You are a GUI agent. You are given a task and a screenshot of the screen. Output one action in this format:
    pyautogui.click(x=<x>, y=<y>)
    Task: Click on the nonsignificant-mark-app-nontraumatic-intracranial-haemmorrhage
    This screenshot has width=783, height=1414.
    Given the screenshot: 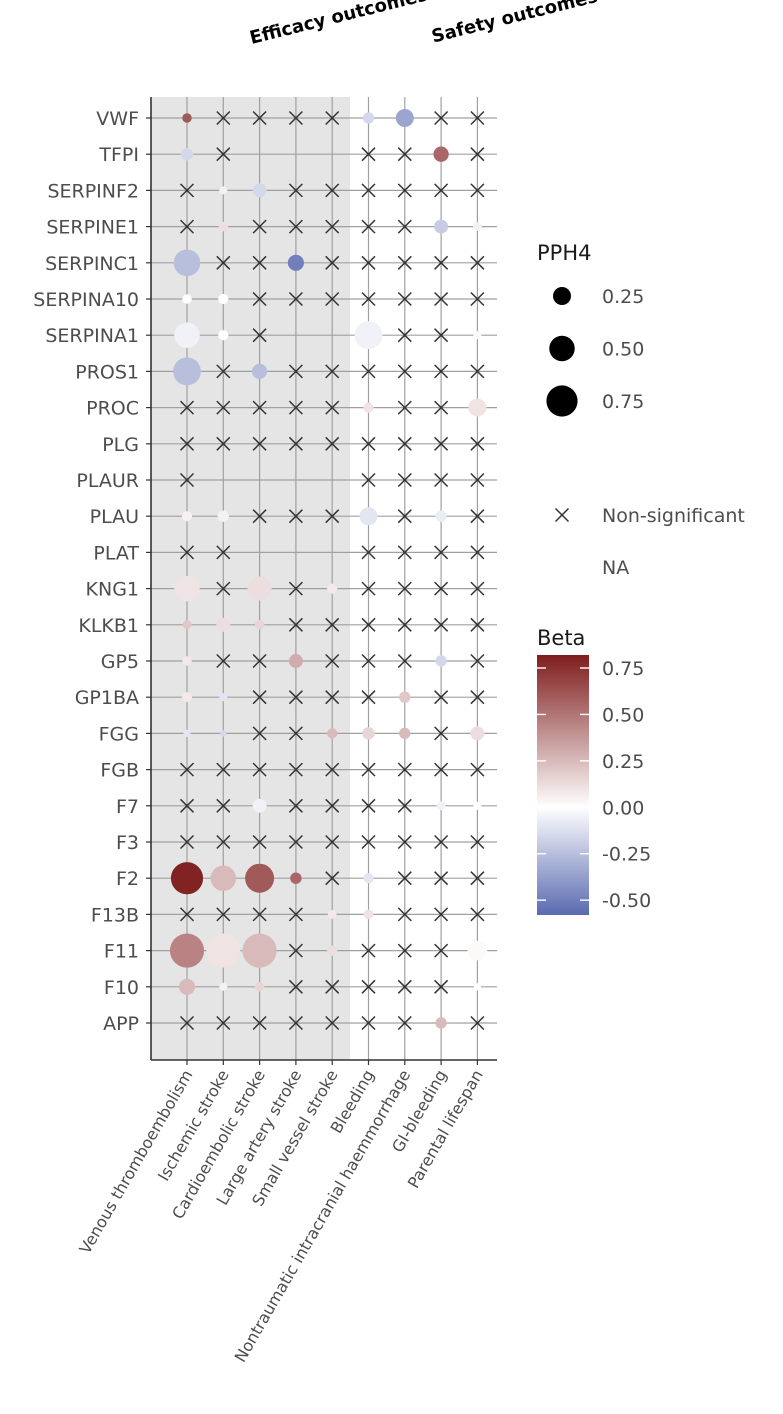 What is the action you would take?
    pyautogui.click(x=404, y=1023)
    